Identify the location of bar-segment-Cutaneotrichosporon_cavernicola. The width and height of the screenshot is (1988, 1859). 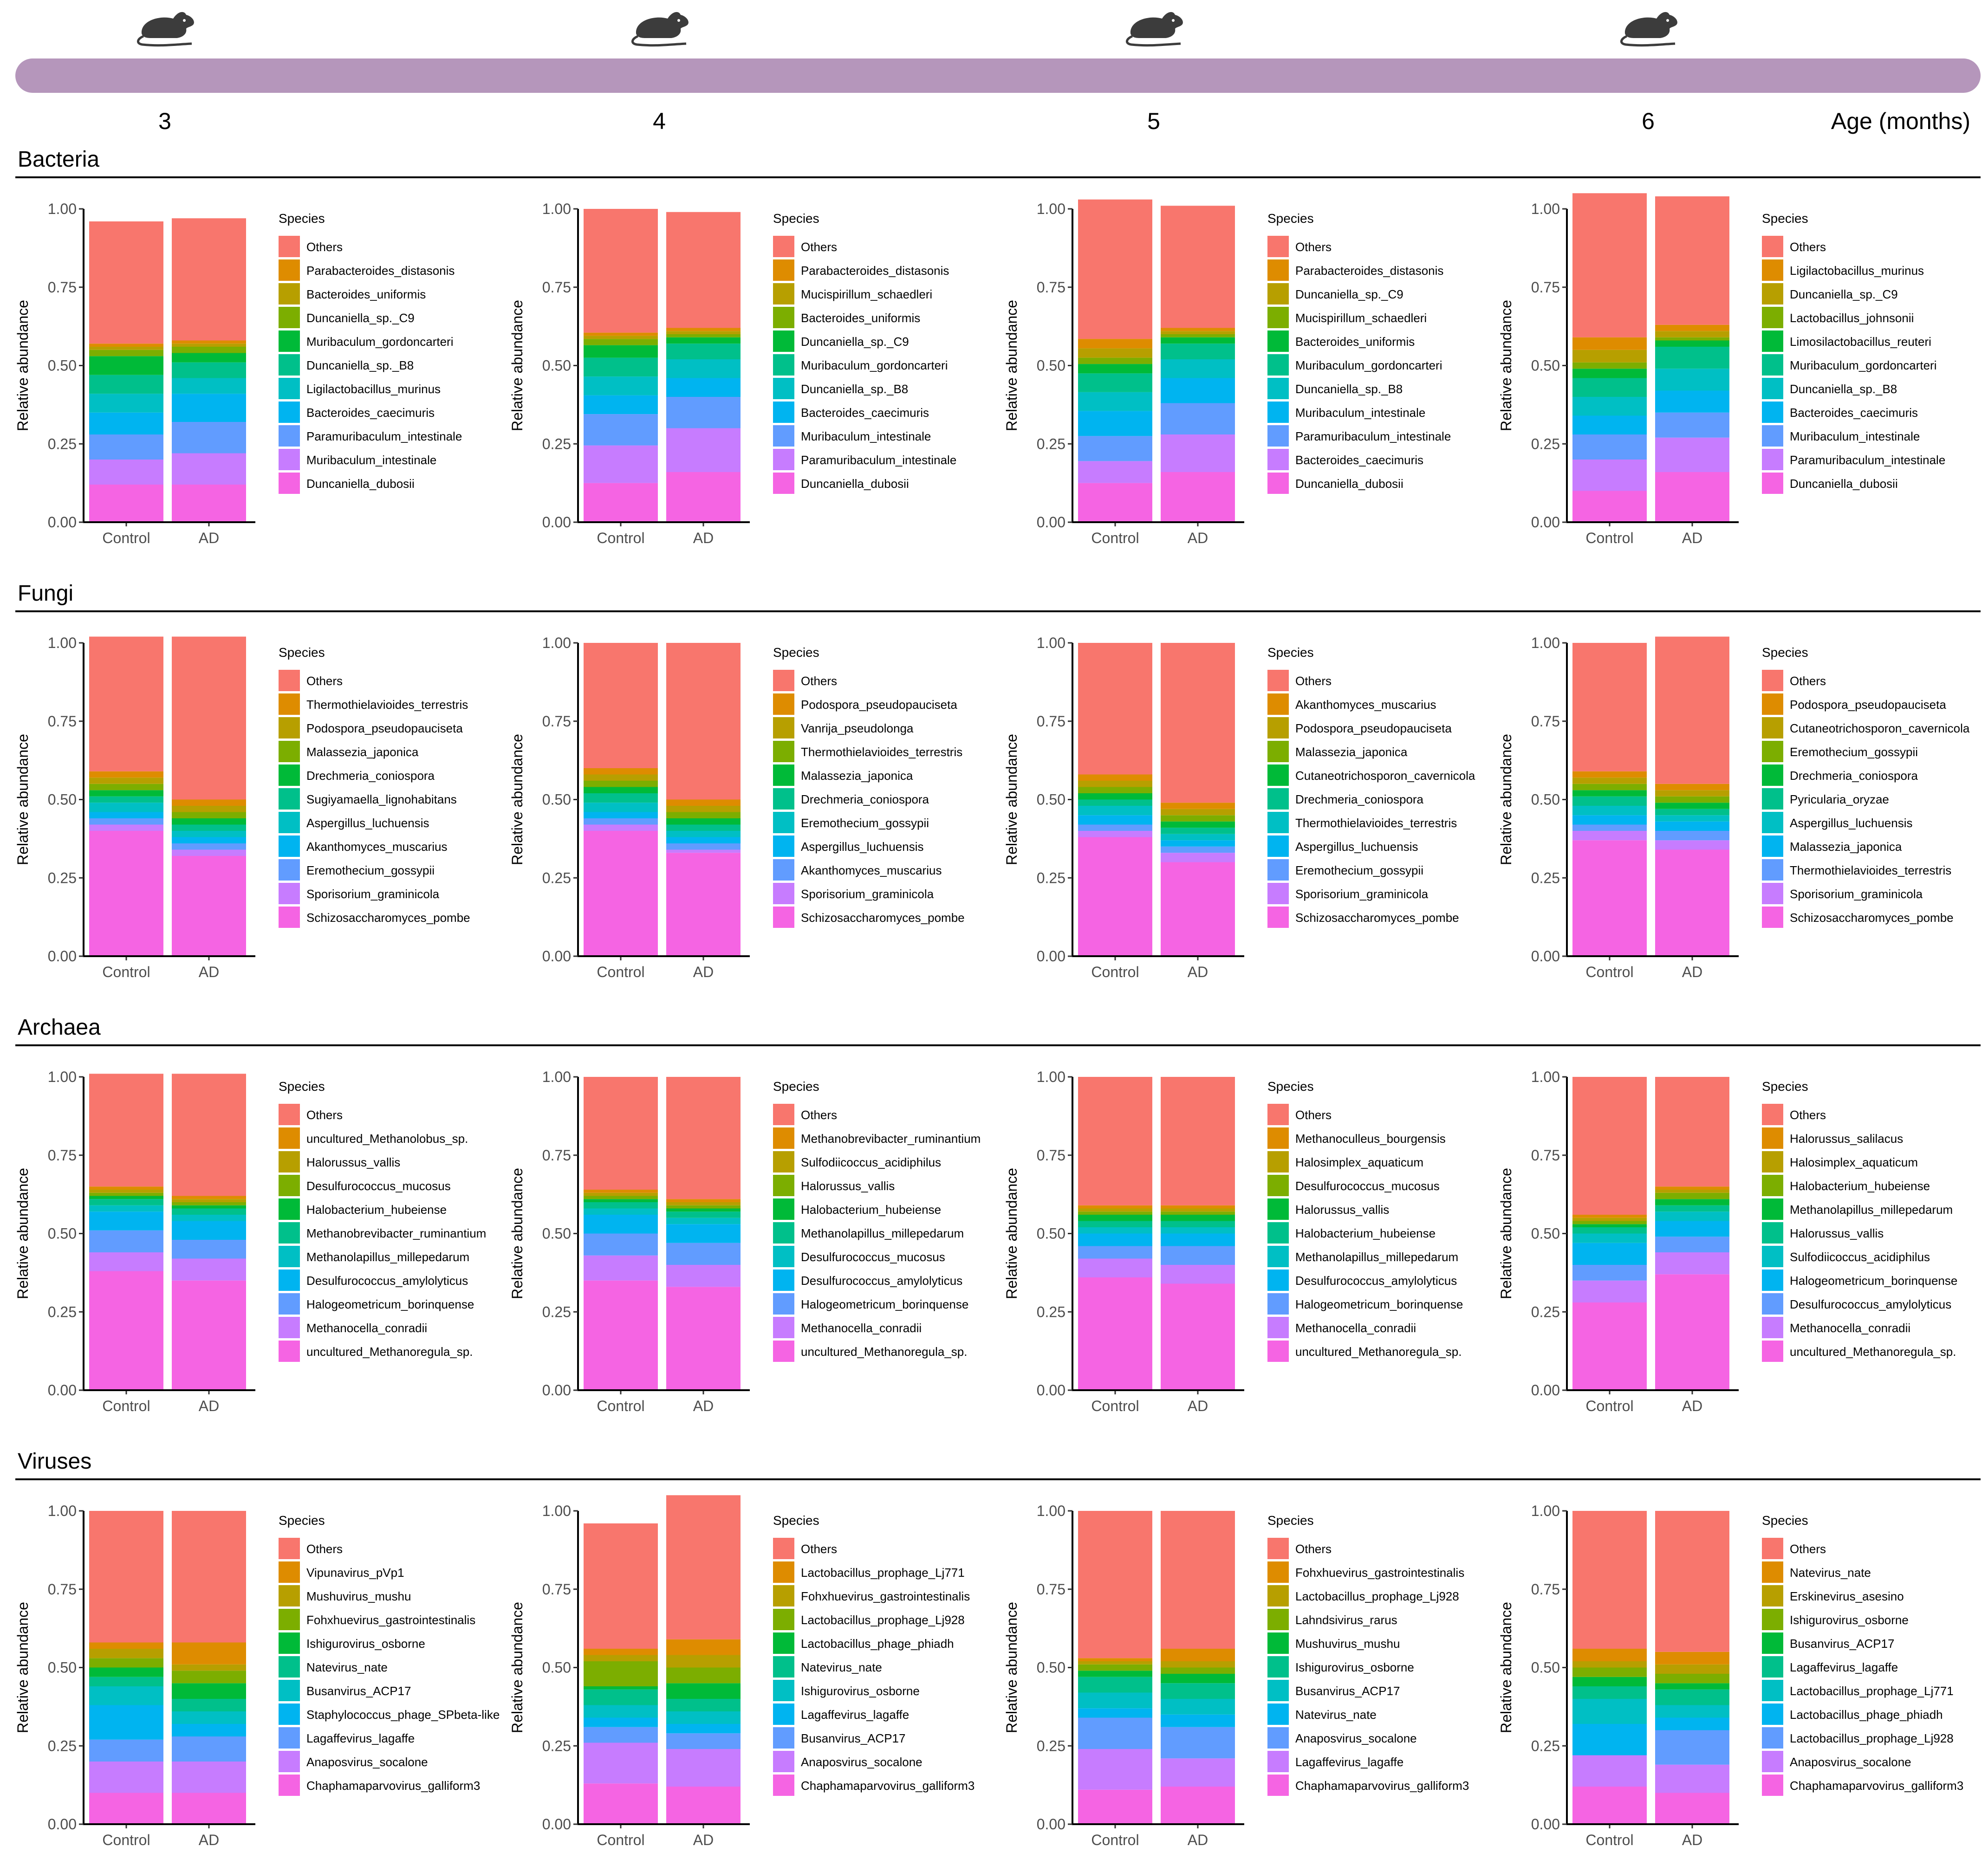
(1692, 793).